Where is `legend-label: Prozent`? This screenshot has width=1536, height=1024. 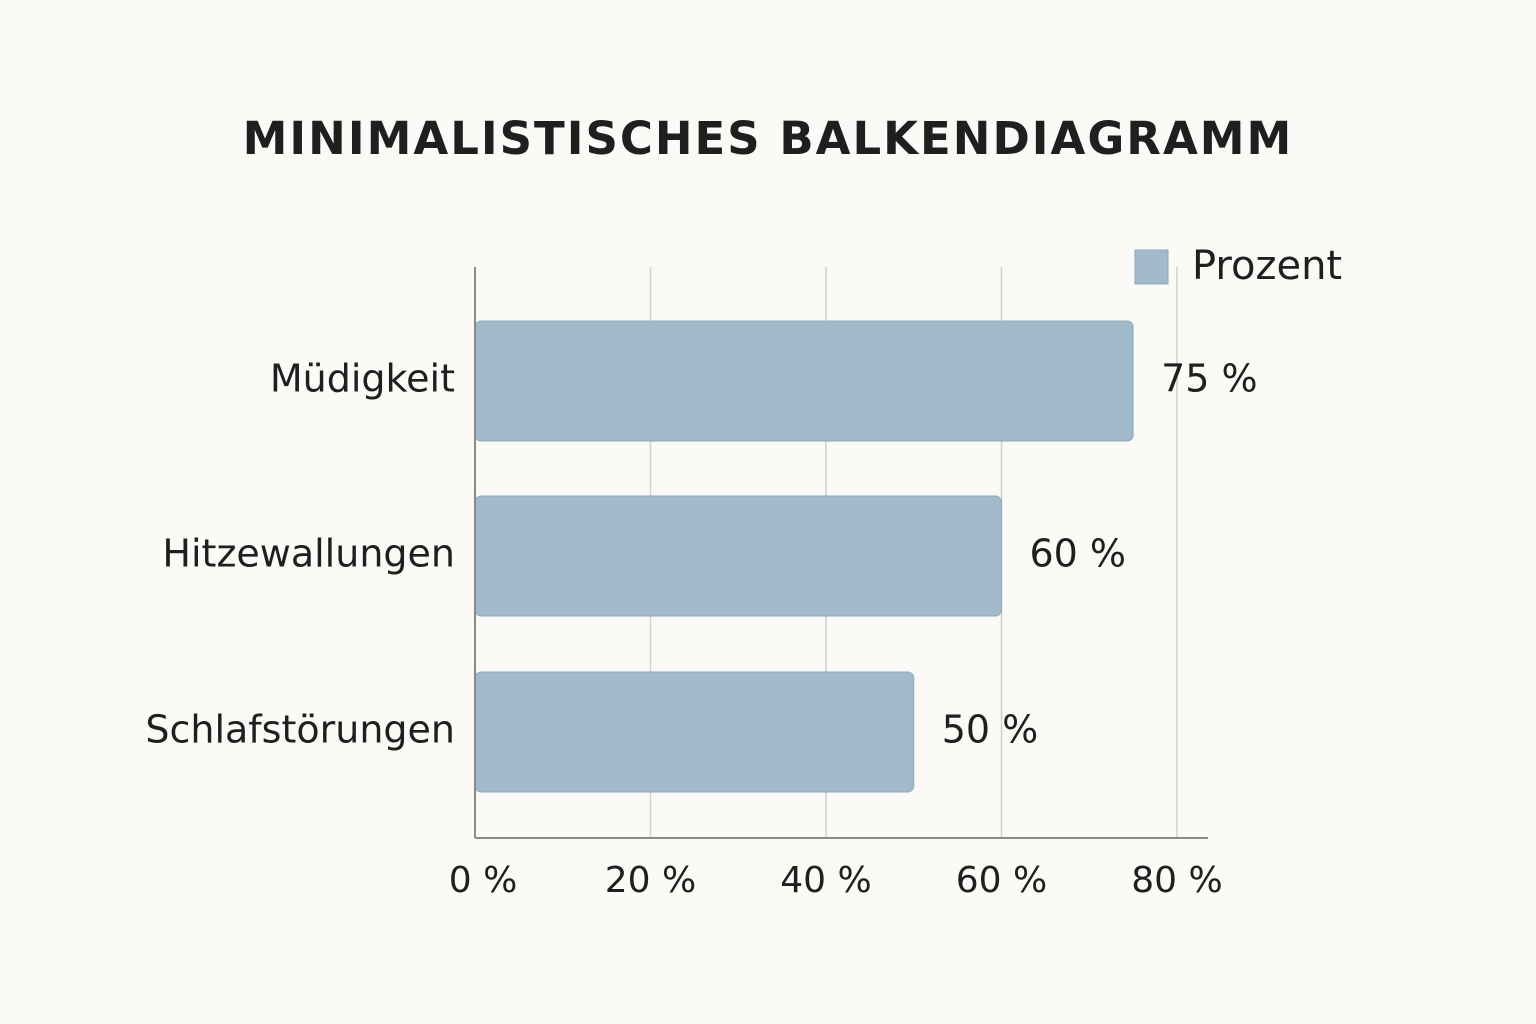
legend-label: Prozent is located at coordinates (1267, 266).